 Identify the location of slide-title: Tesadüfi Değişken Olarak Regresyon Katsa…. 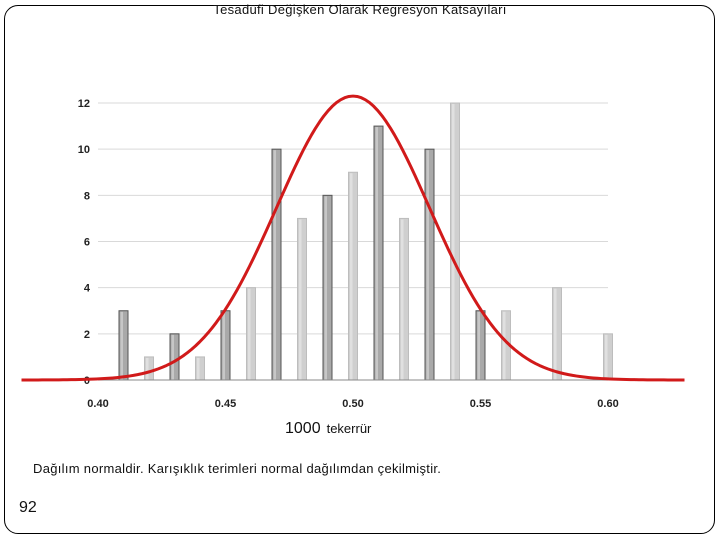
(360, 9).